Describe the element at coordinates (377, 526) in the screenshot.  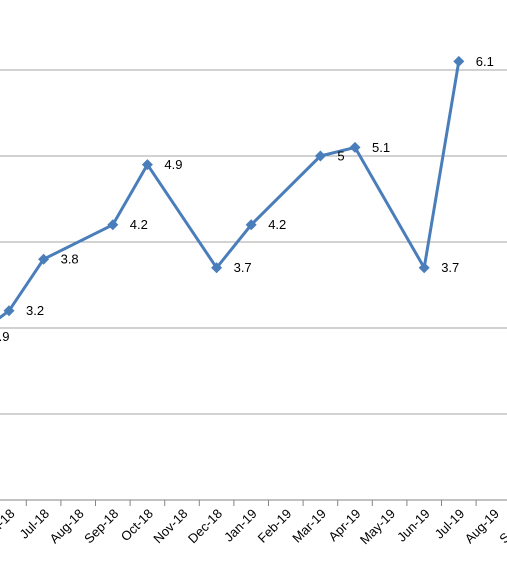
I see `x-tick-label: May-19` at that location.